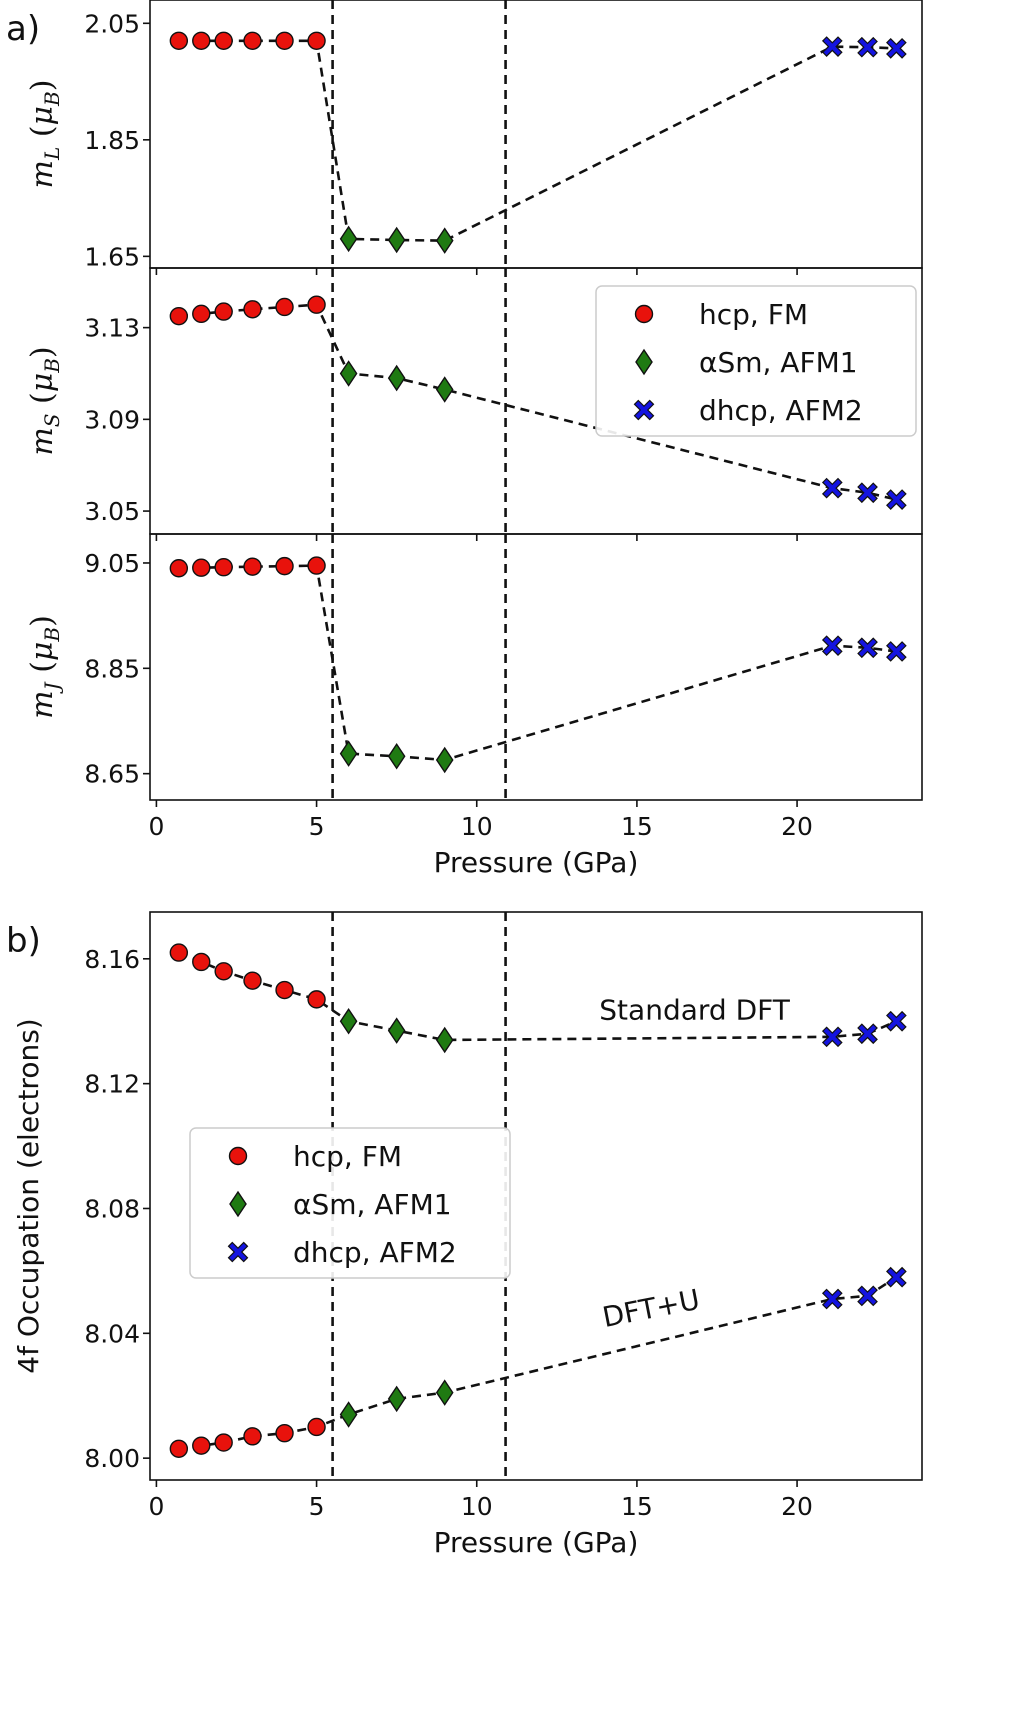  What do you see at coordinates (112, 1084) in the screenshot?
I see `y-tick-label: 8.12` at bounding box center [112, 1084].